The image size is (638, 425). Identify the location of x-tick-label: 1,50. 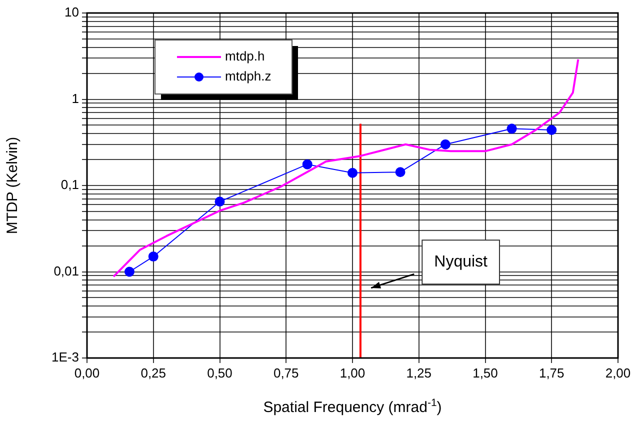
(485, 372).